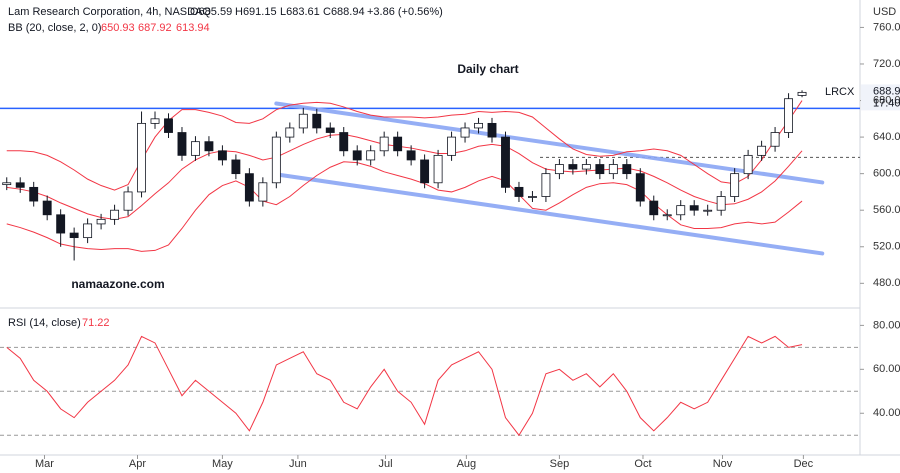 The width and height of the screenshot is (900, 473). I want to click on x-tick-label: May, so click(222, 464).